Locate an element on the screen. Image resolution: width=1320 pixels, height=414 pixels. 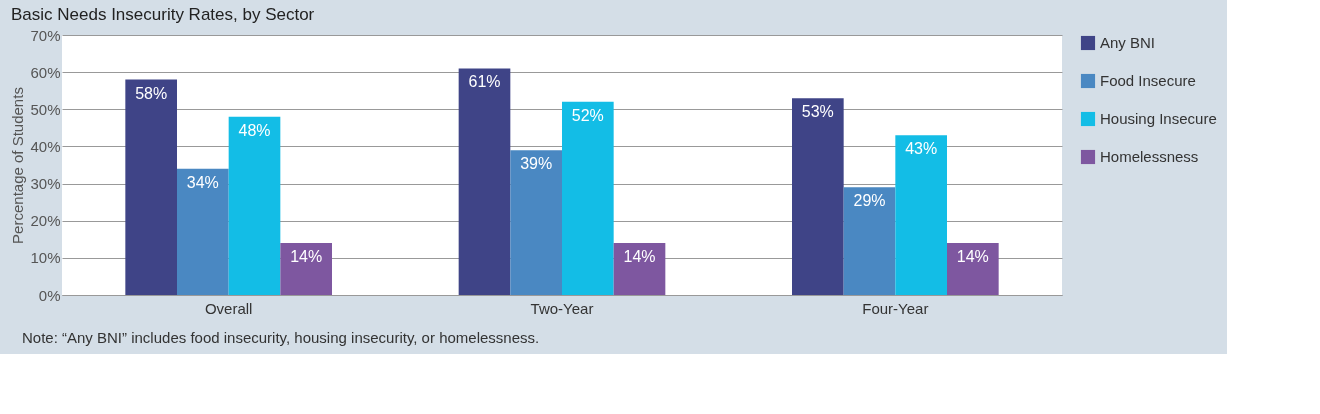
legend-label: Homelessness is located at coordinates (1149, 156).